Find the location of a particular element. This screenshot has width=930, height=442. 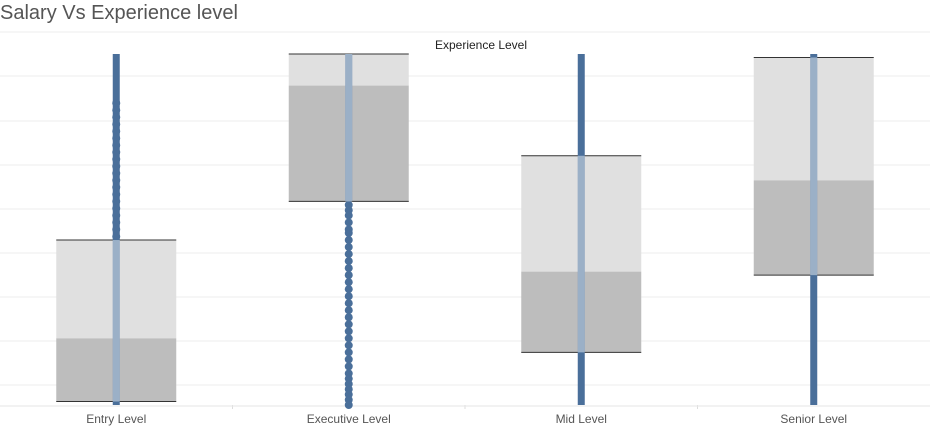

chart-header: Experience Level is located at coordinates (481, 45).